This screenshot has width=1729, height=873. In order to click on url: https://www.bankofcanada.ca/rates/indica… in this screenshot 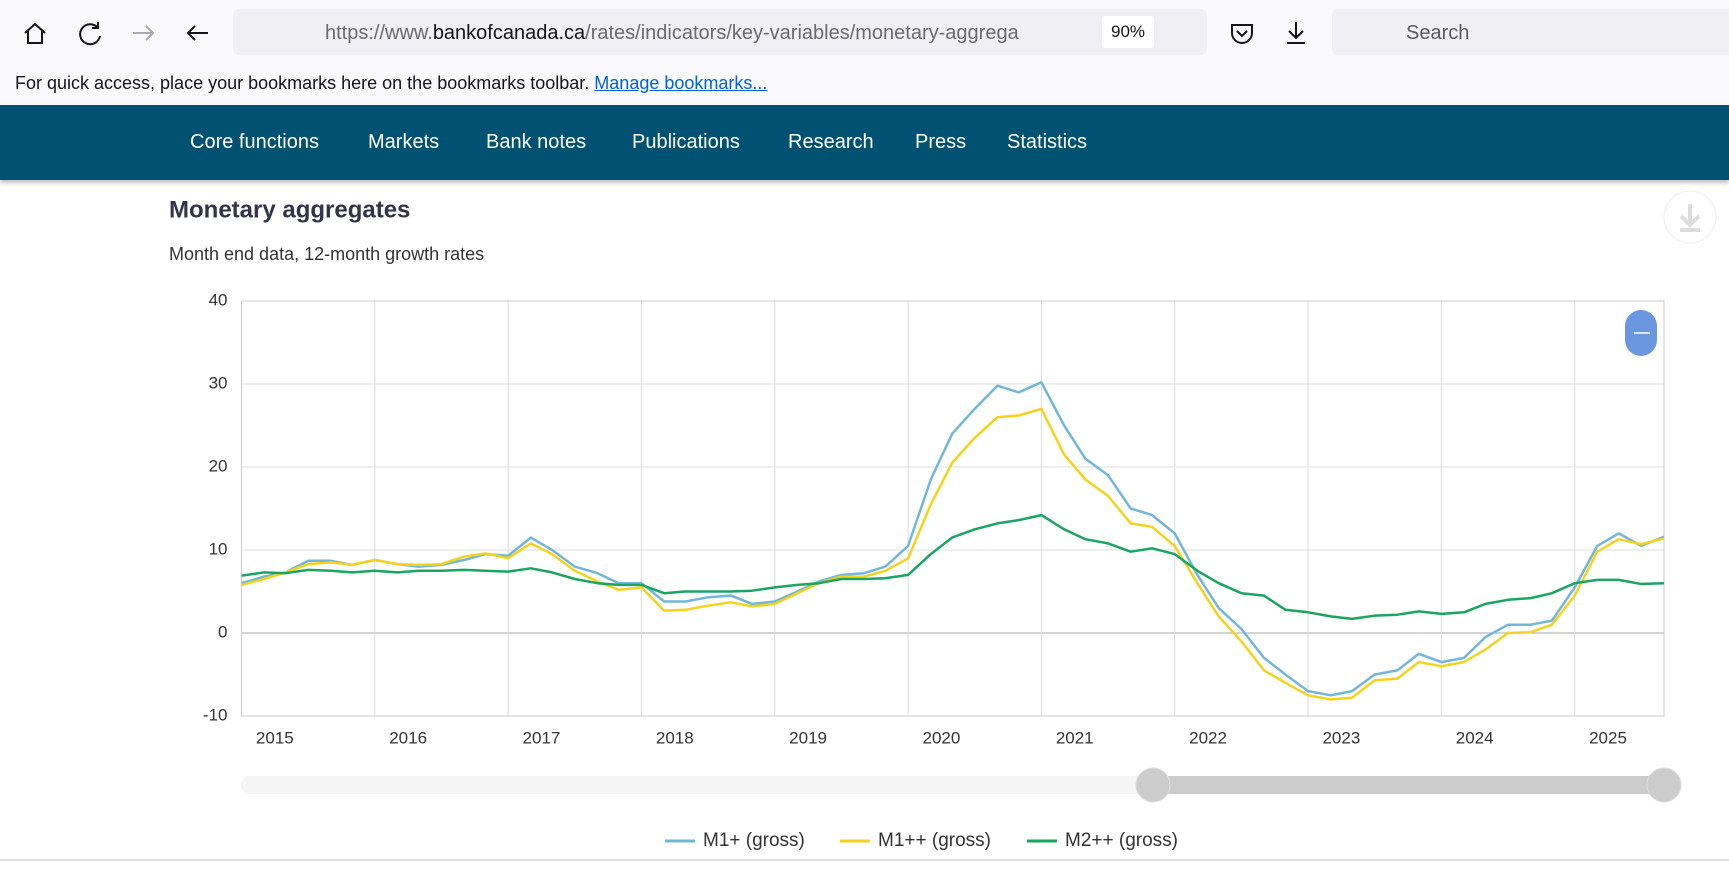, I will do `click(686, 33)`.